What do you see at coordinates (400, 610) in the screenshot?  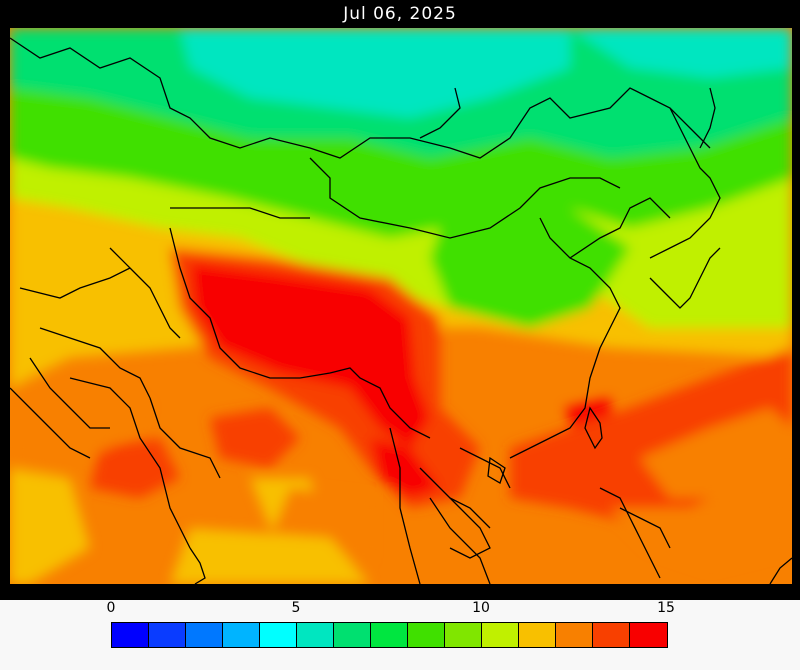 I see `legend-ticks: 0 5 10 15` at bounding box center [400, 610].